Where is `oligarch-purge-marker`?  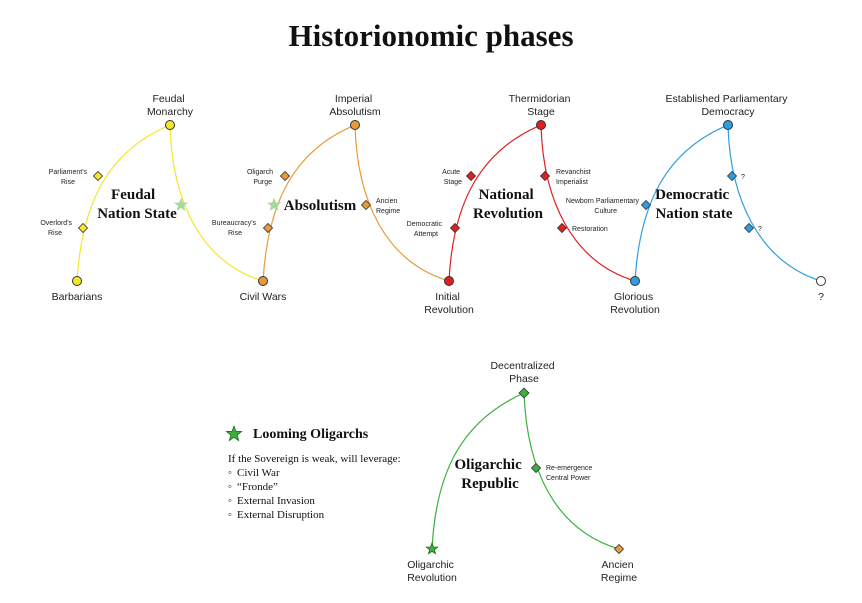 oligarch-purge-marker is located at coordinates (285, 176).